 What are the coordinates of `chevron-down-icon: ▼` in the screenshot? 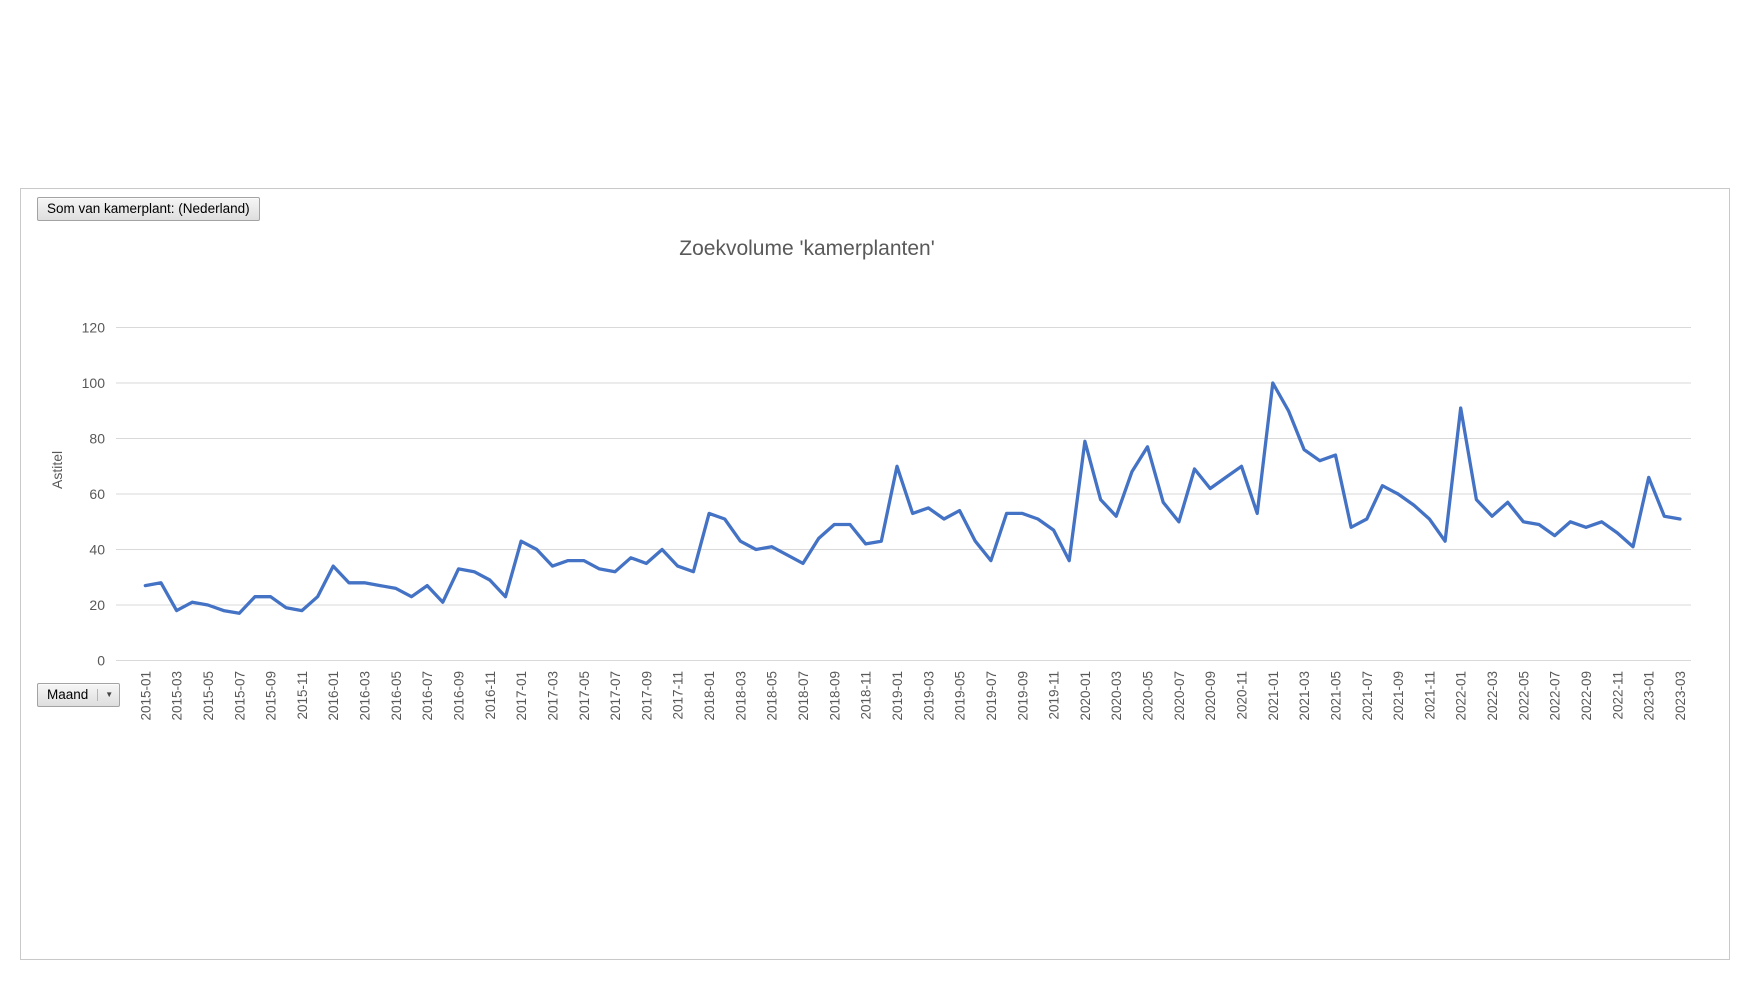 It's located at (105, 694).